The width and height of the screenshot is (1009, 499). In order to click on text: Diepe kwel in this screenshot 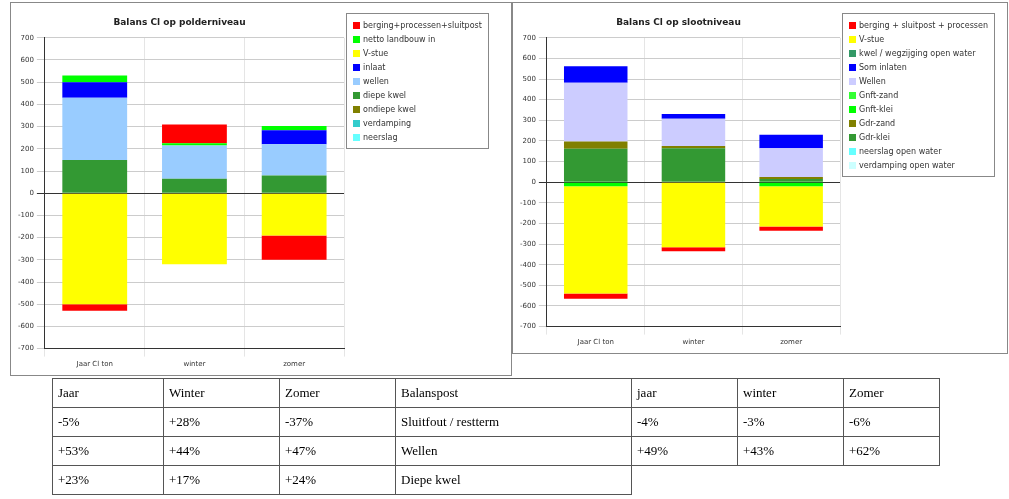, I will do `click(513, 480)`.